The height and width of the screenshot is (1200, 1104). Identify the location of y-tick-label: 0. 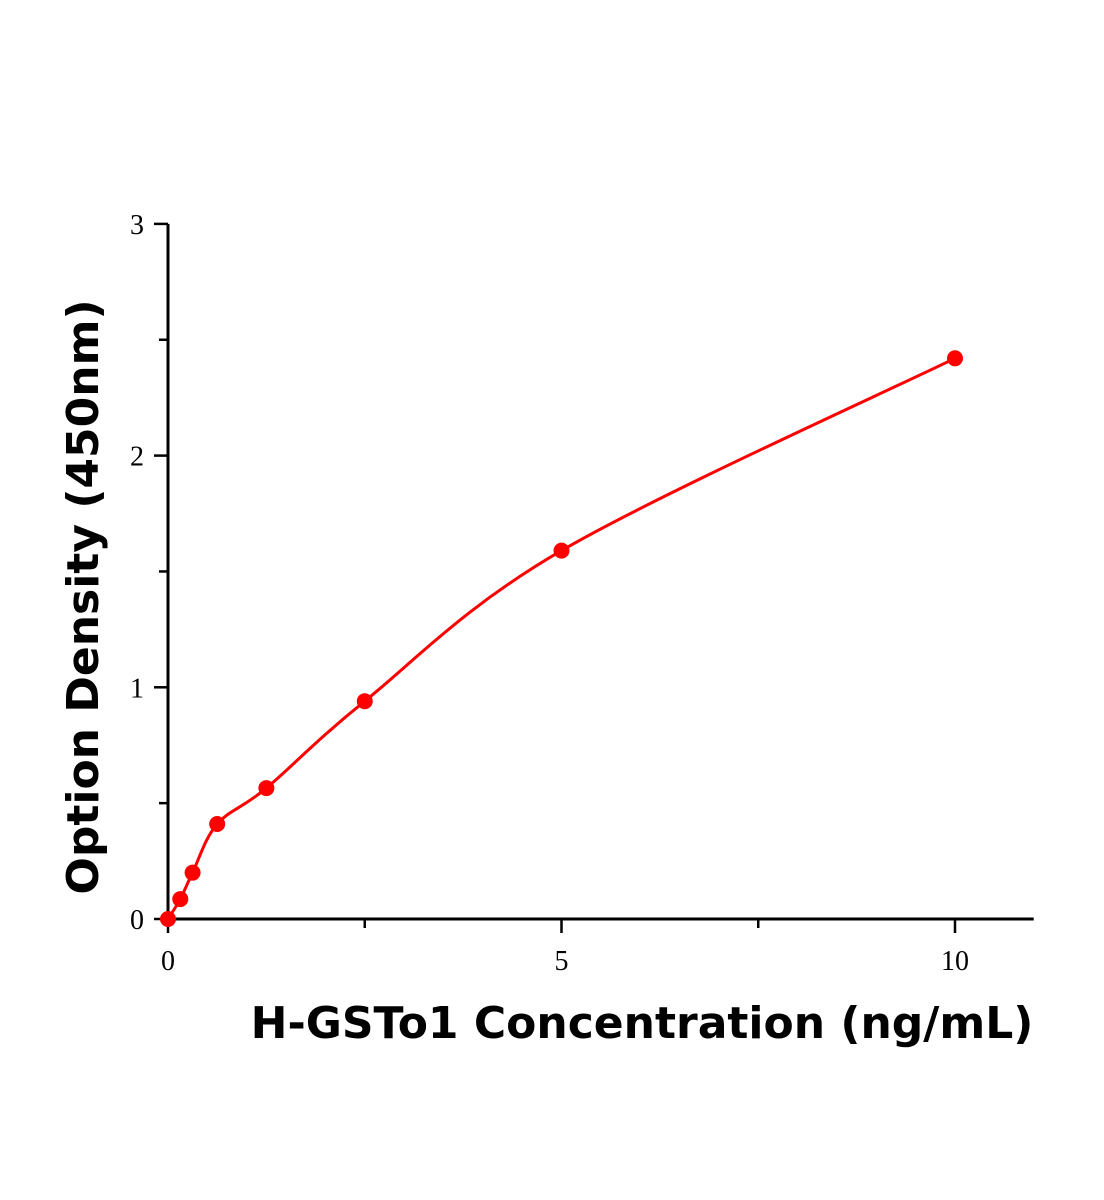
(137, 920).